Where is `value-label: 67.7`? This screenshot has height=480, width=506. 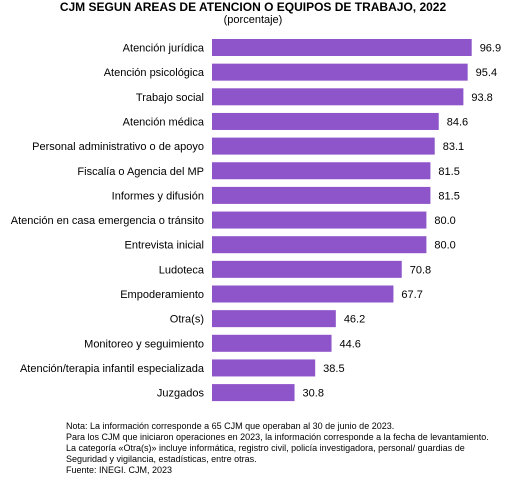 value-label: 67.7 is located at coordinates (411, 295).